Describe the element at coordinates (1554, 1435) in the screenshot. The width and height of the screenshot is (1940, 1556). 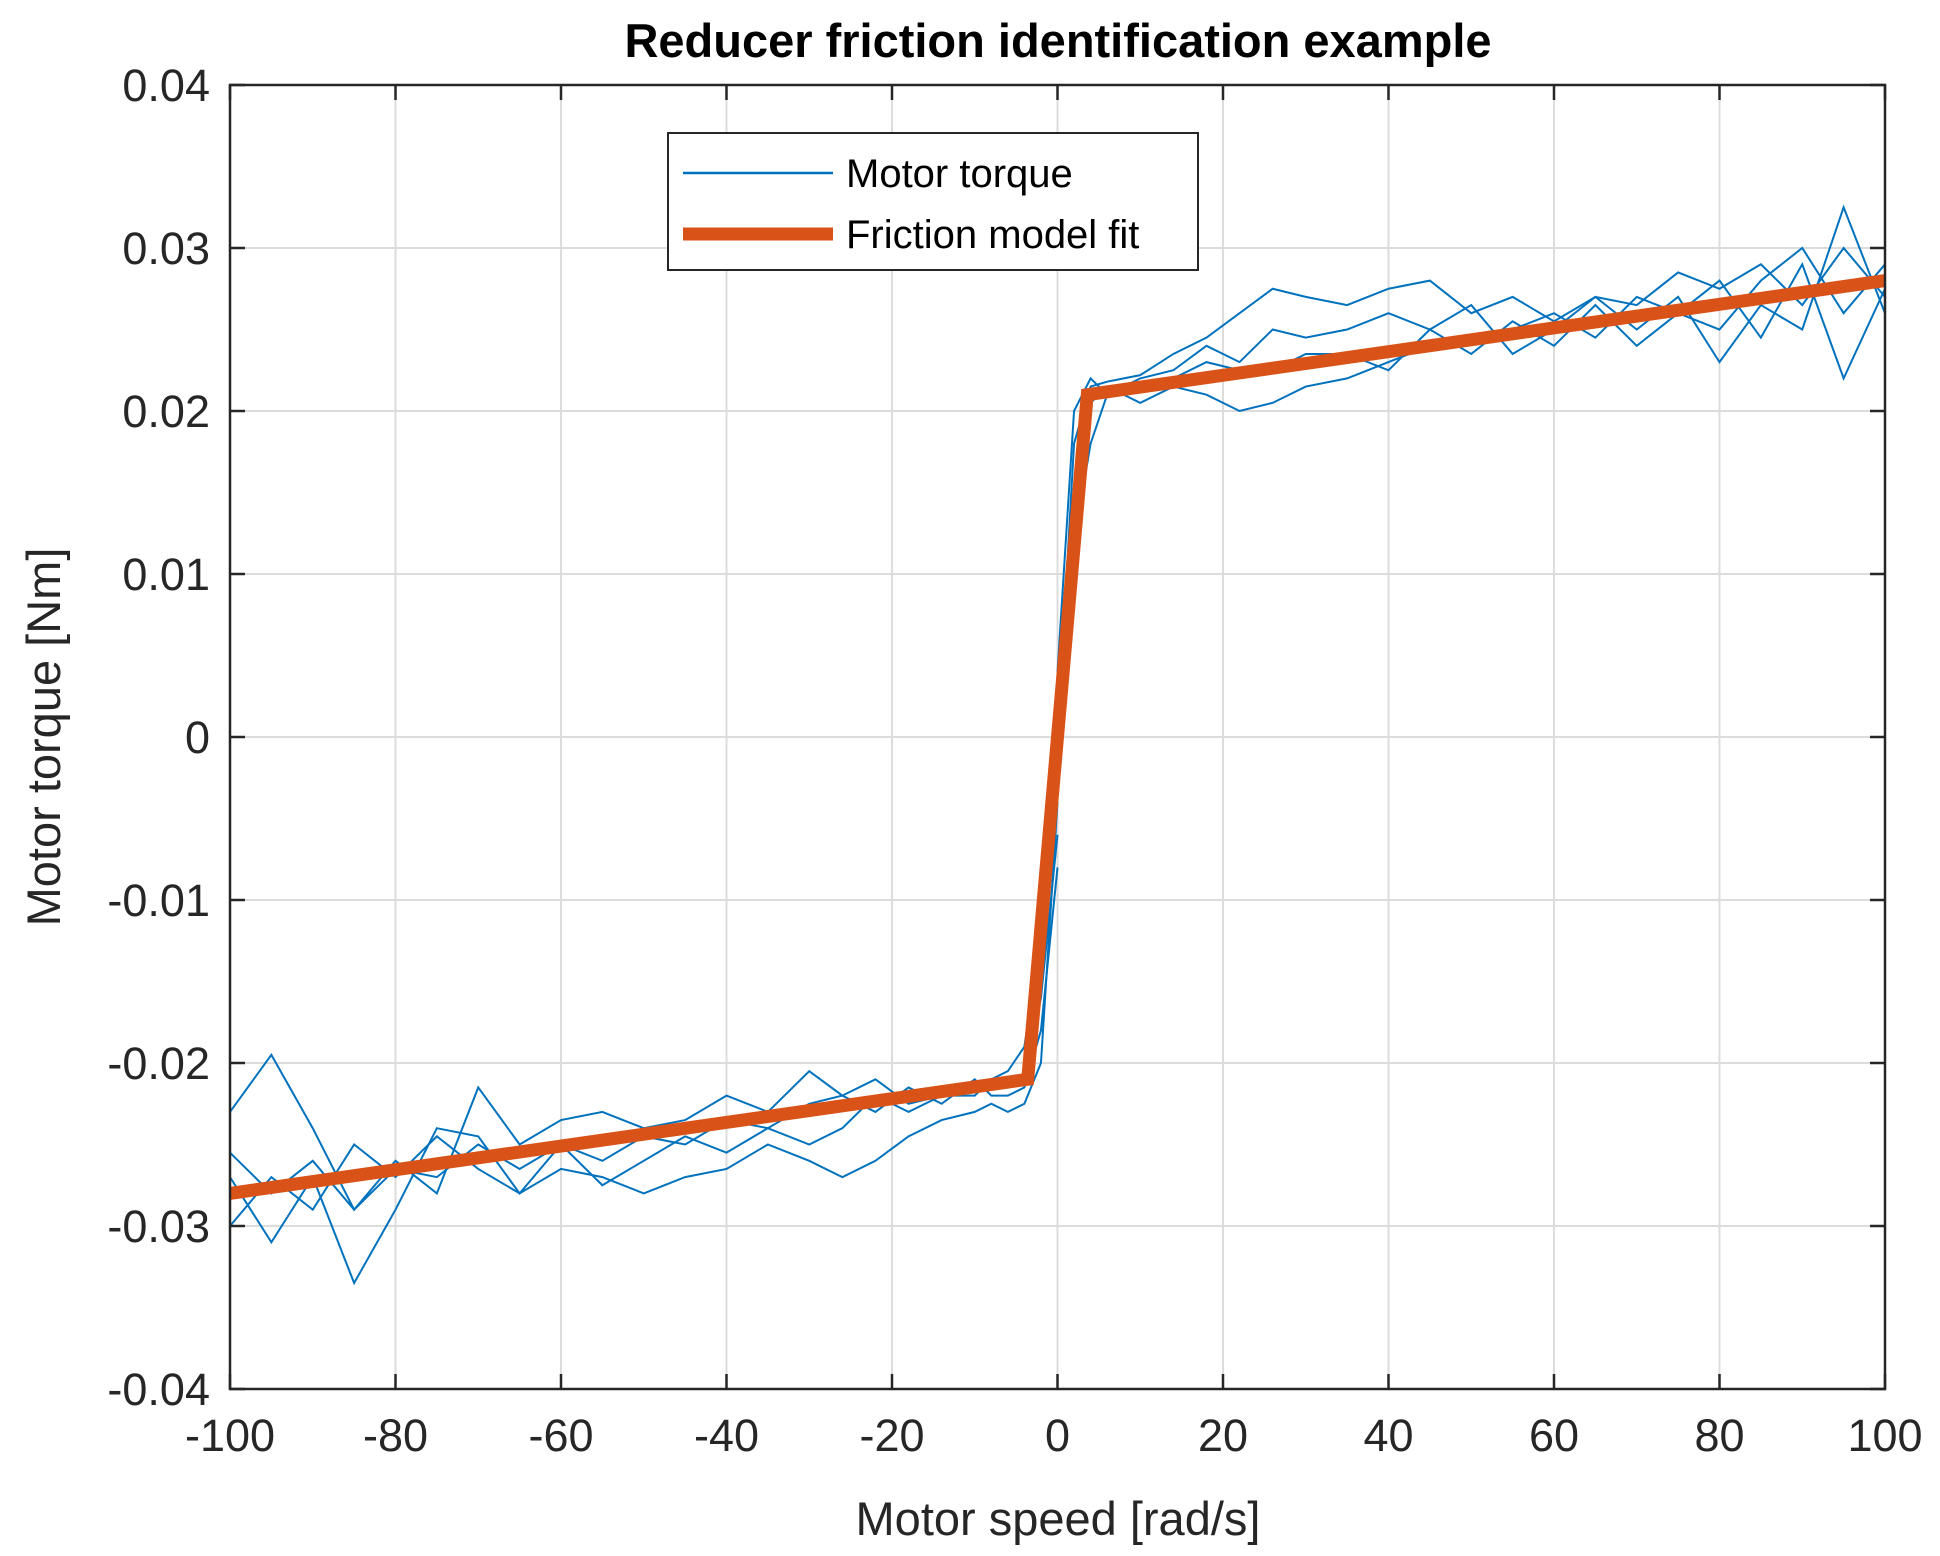
I see `x-tick-label: 60` at that location.